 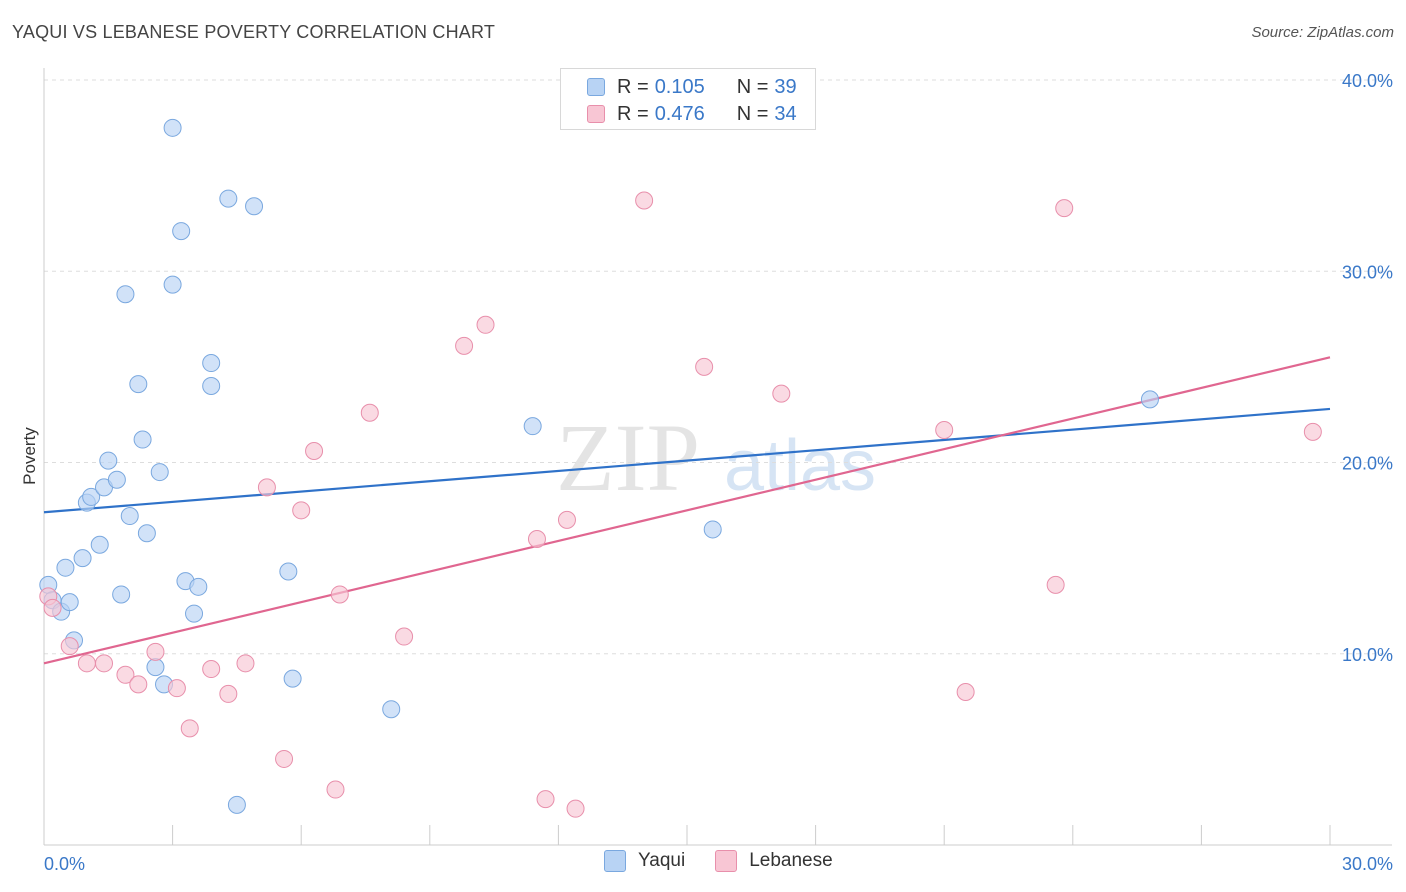 I want to click on y-tick-label: 10.0%, so click(x=1367, y=655).